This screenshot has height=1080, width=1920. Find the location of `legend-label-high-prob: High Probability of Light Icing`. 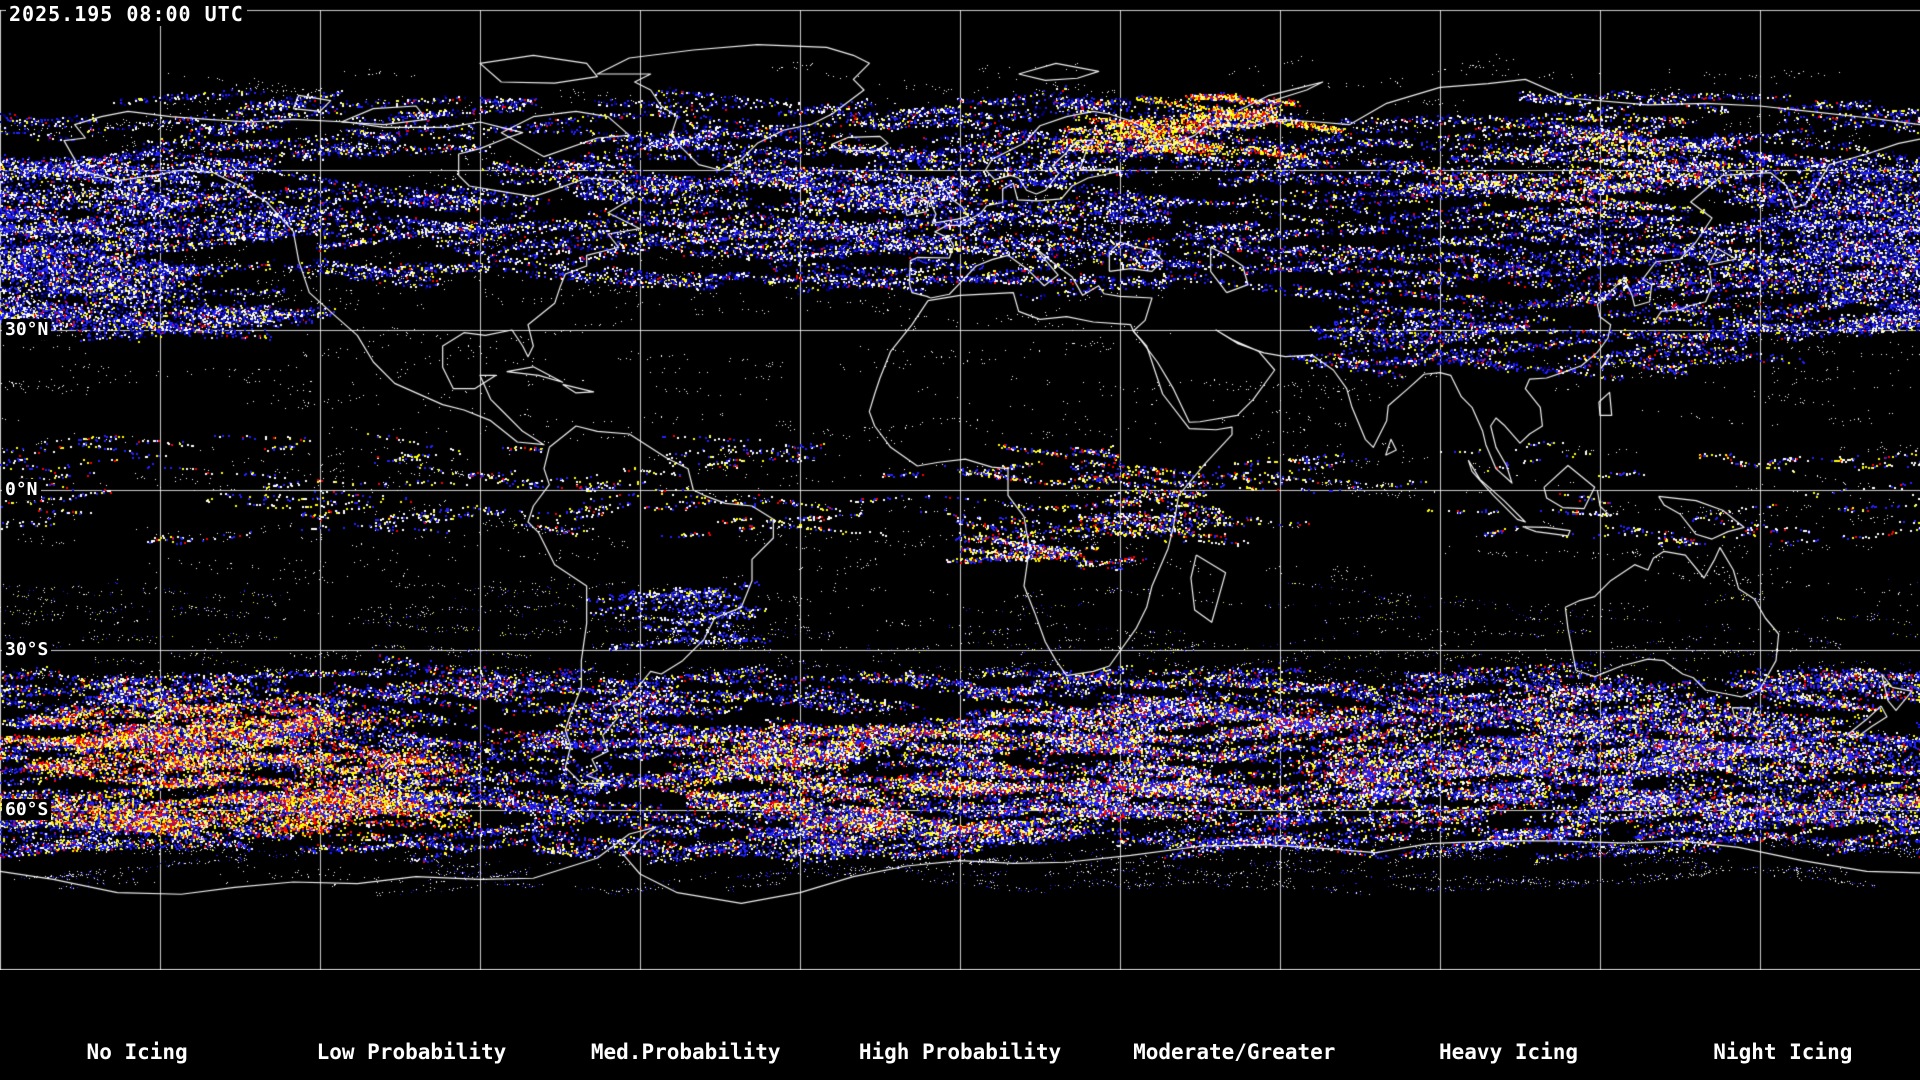

legend-label-high-prob: High Probability of Light Icing is located at coordinates (960, 1032).